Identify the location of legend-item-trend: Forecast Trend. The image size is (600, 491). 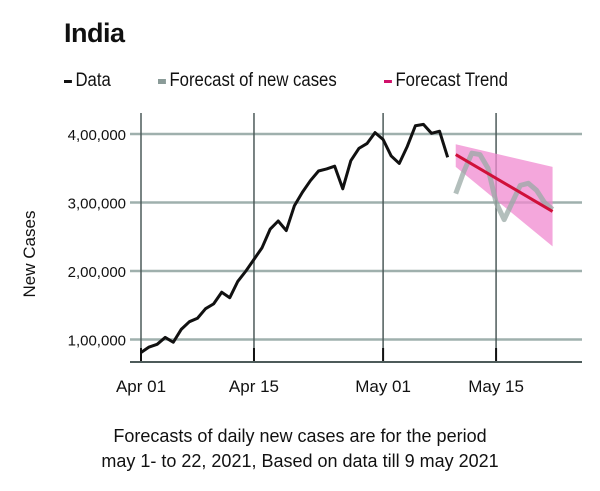
(446, 81).